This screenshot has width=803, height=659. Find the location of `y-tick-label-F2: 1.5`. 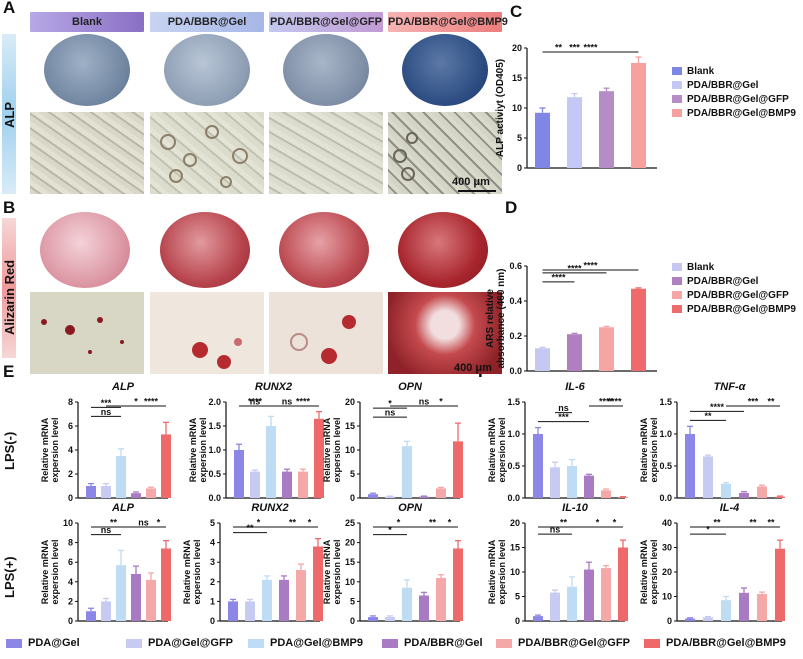

y-tick-label-F2: 1.5 is located at coordinates (665, 402).